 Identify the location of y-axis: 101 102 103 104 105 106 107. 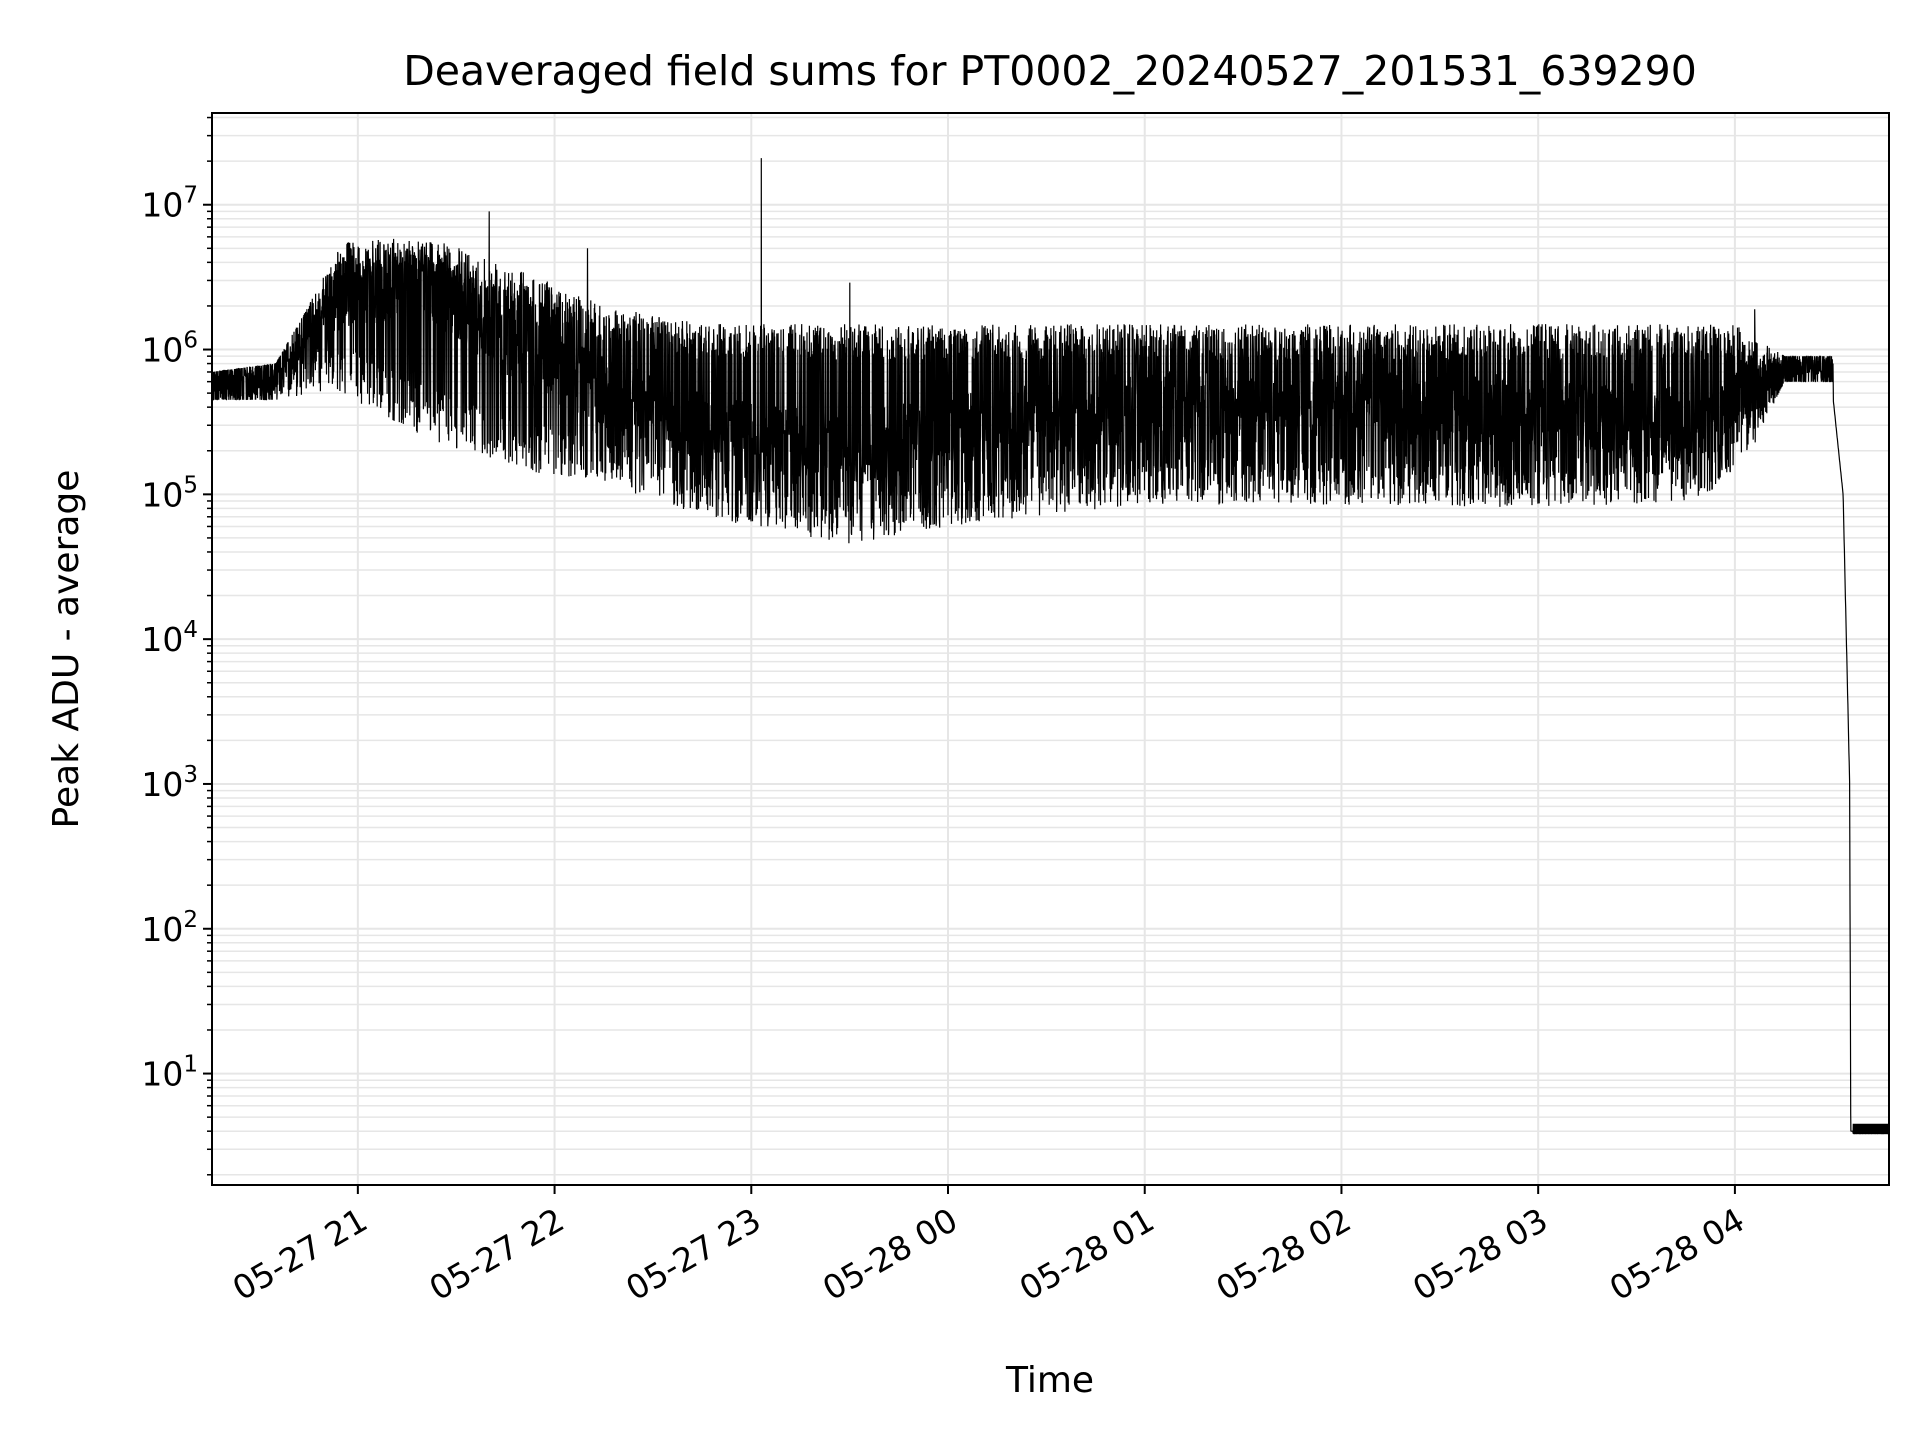
(176, 646).